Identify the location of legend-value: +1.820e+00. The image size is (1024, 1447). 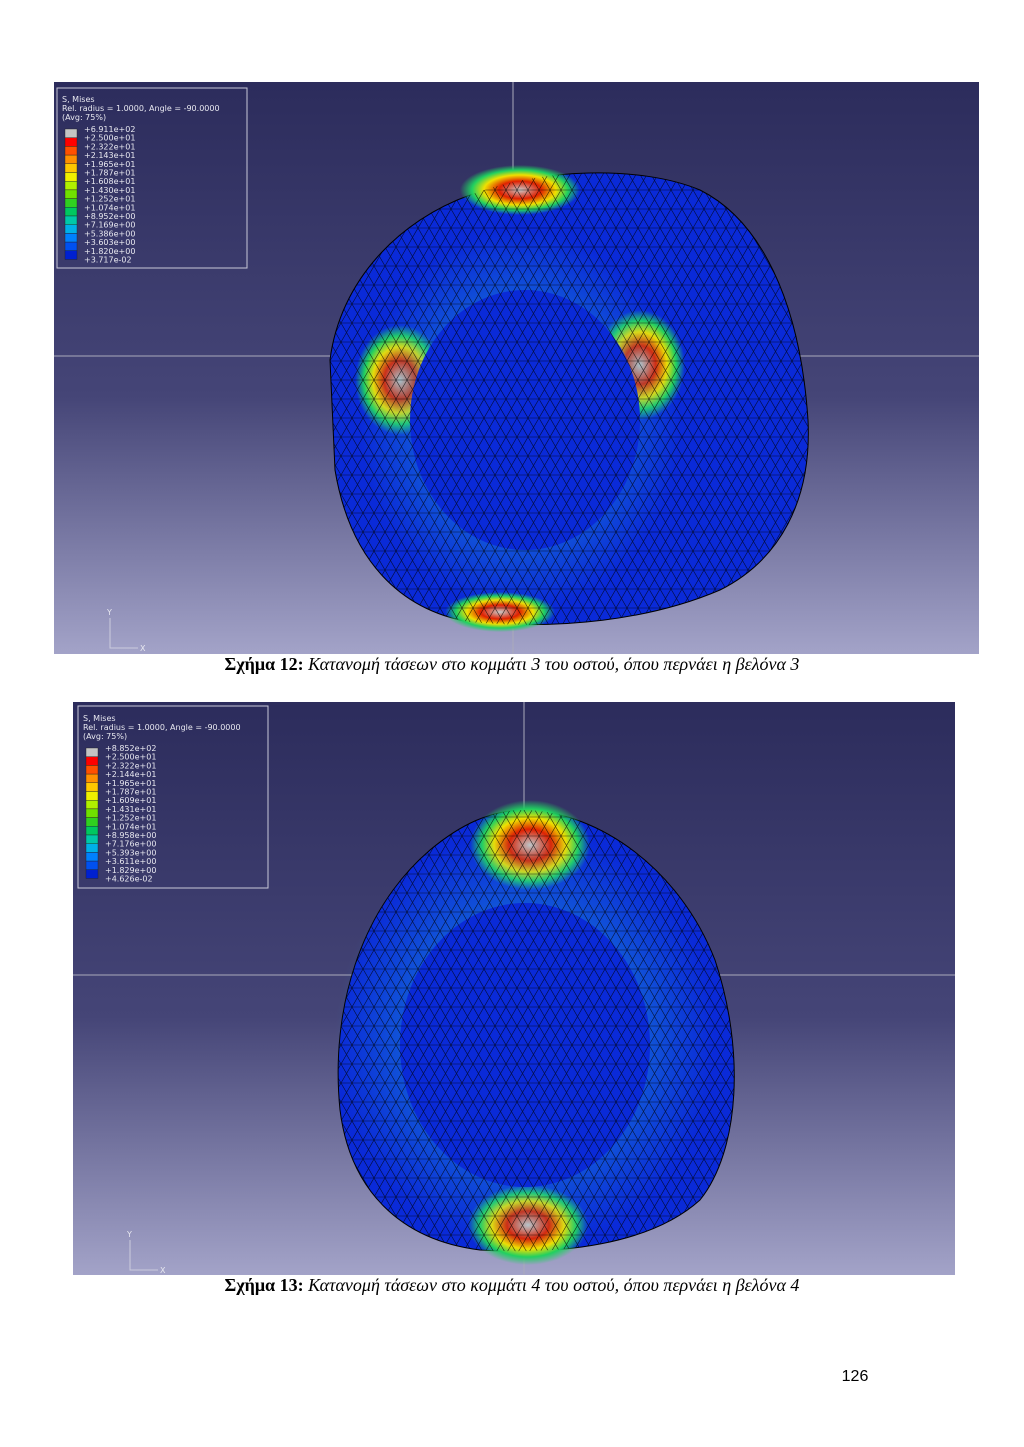
(109, 251).